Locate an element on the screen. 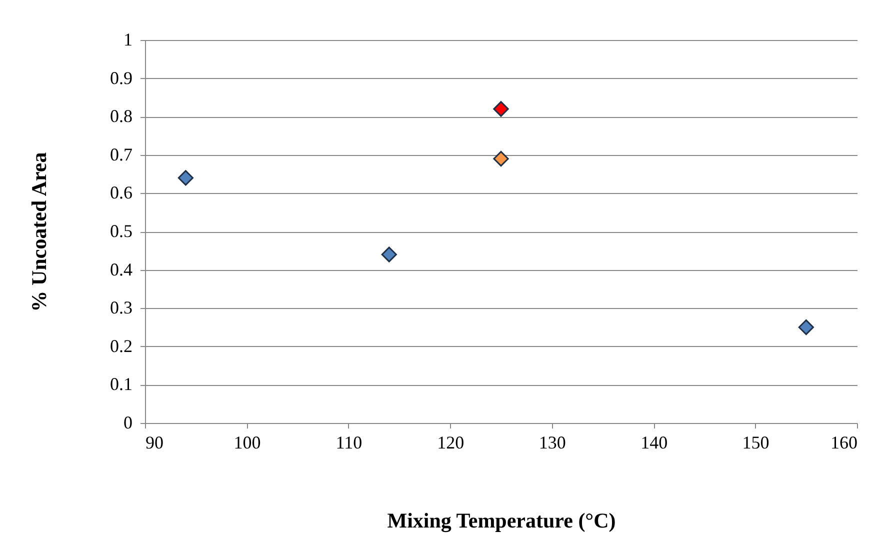  x-tick-label: 120 is located at coordinates (450, 442).